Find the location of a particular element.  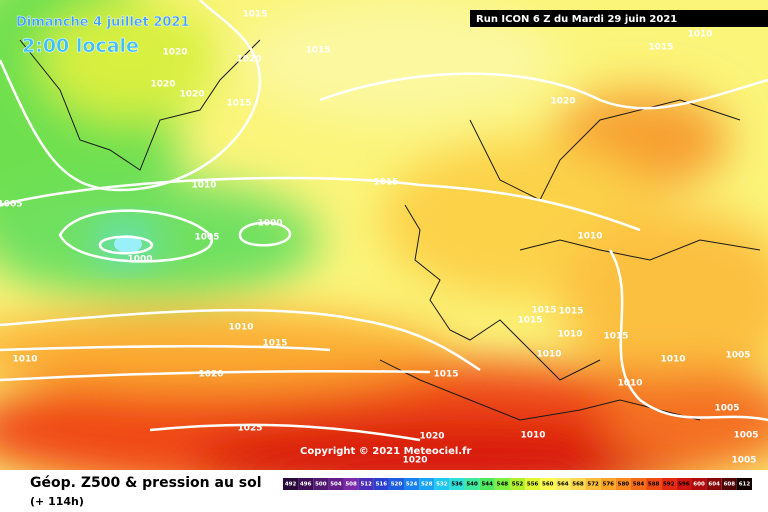

scale-label: 516 is located at coordinates (382, 485).